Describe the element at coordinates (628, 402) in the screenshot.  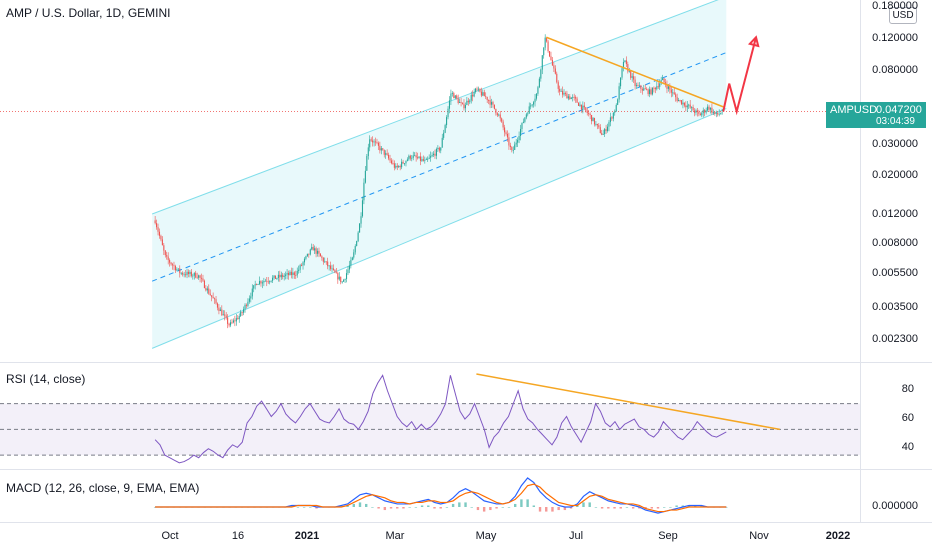
I see `rsi-trendline` at that location.